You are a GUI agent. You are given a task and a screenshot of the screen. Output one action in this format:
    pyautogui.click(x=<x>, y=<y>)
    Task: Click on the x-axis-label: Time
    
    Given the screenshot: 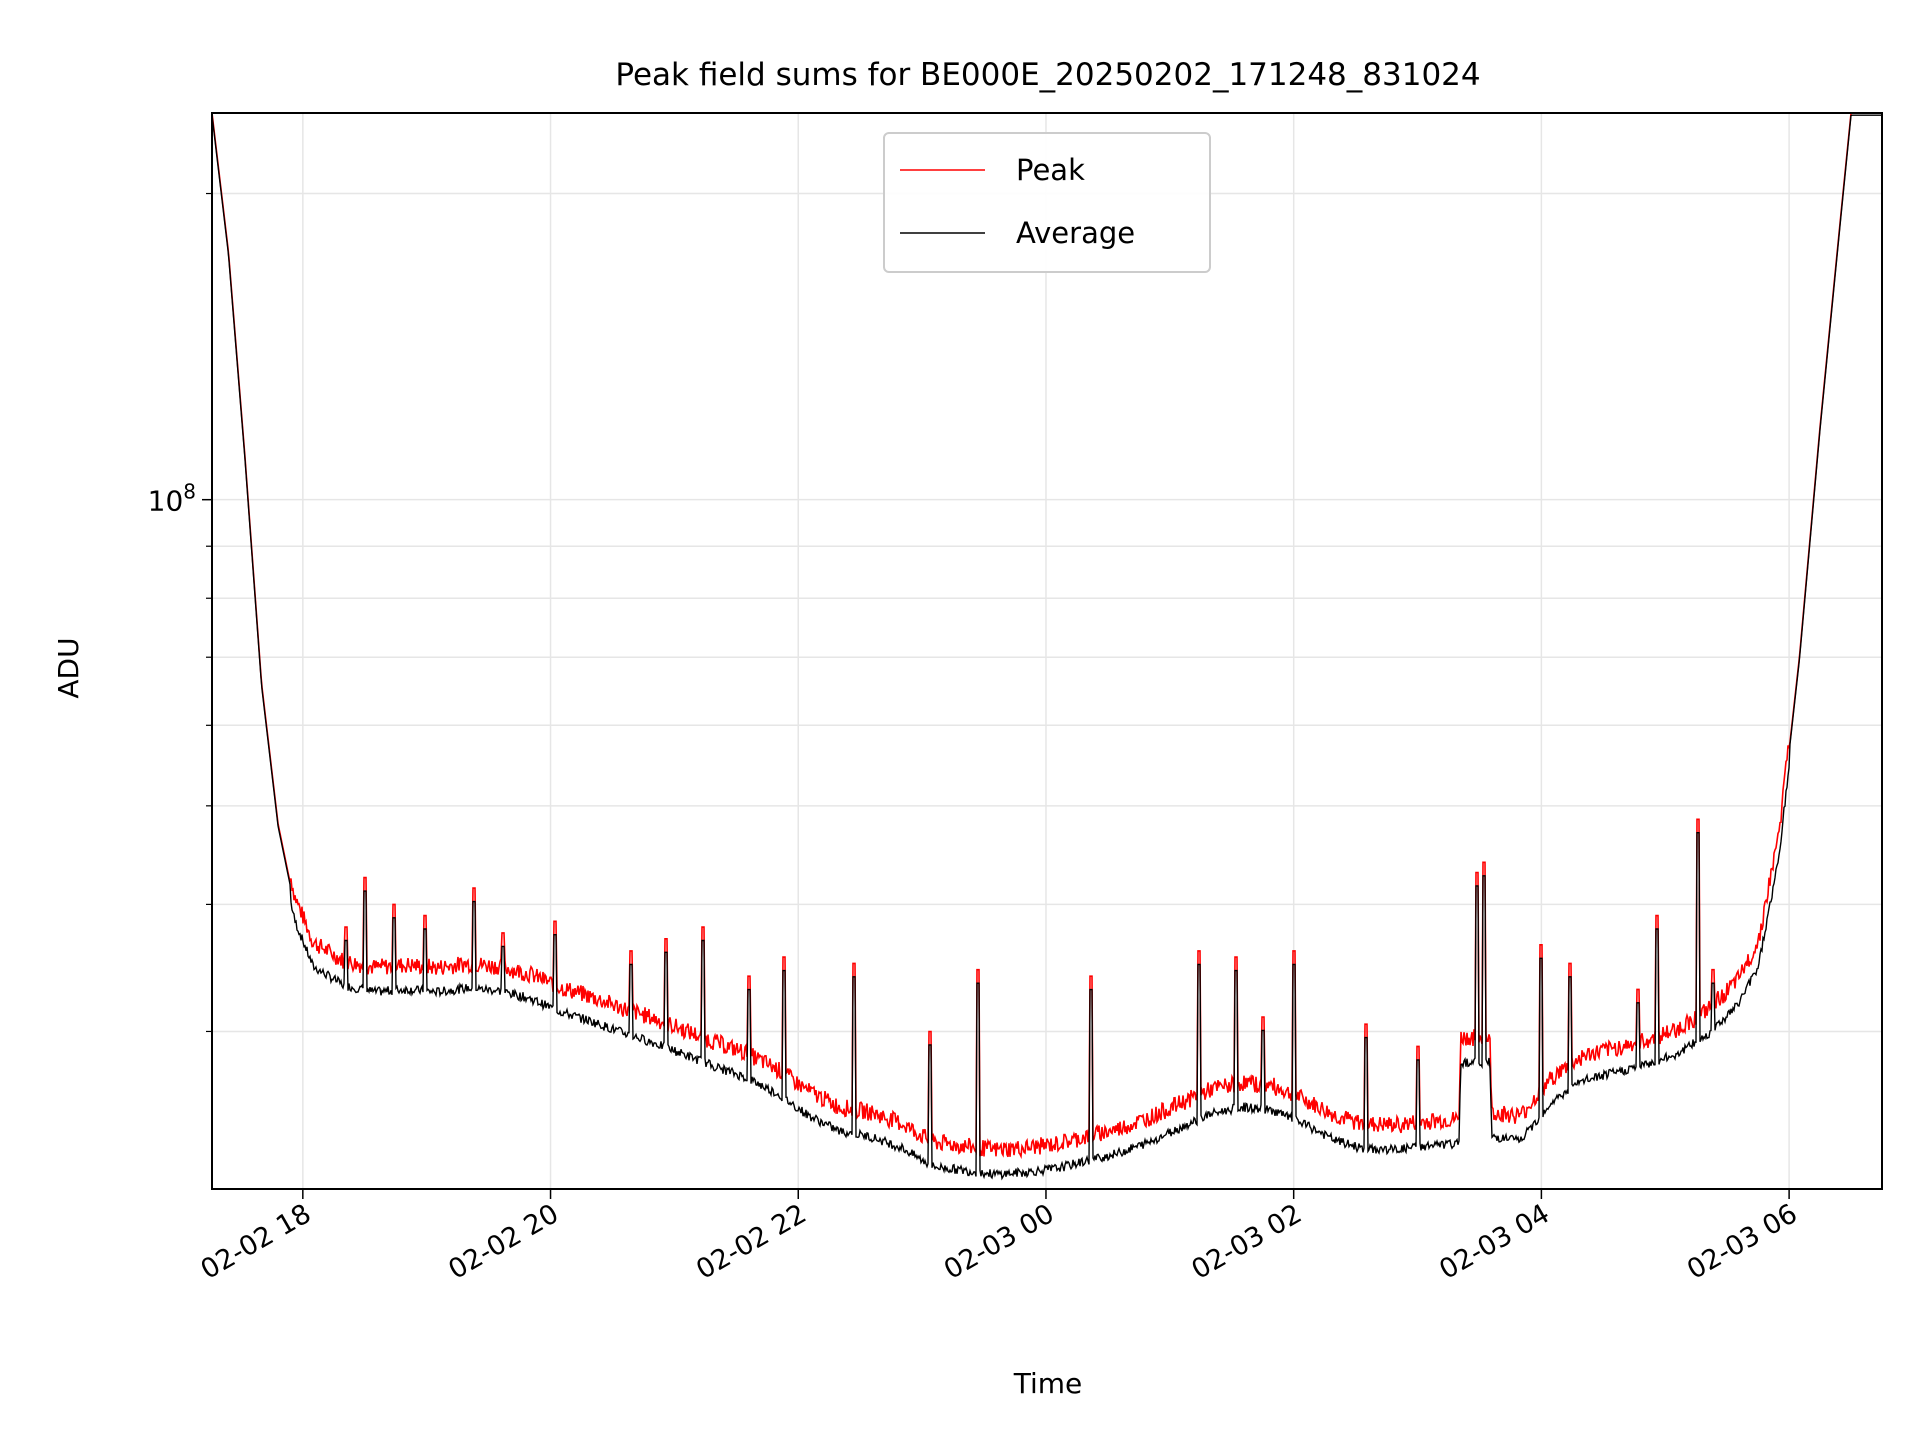 What is the action you would take?
    pyautogui.click(x=1048, y=1383)
    